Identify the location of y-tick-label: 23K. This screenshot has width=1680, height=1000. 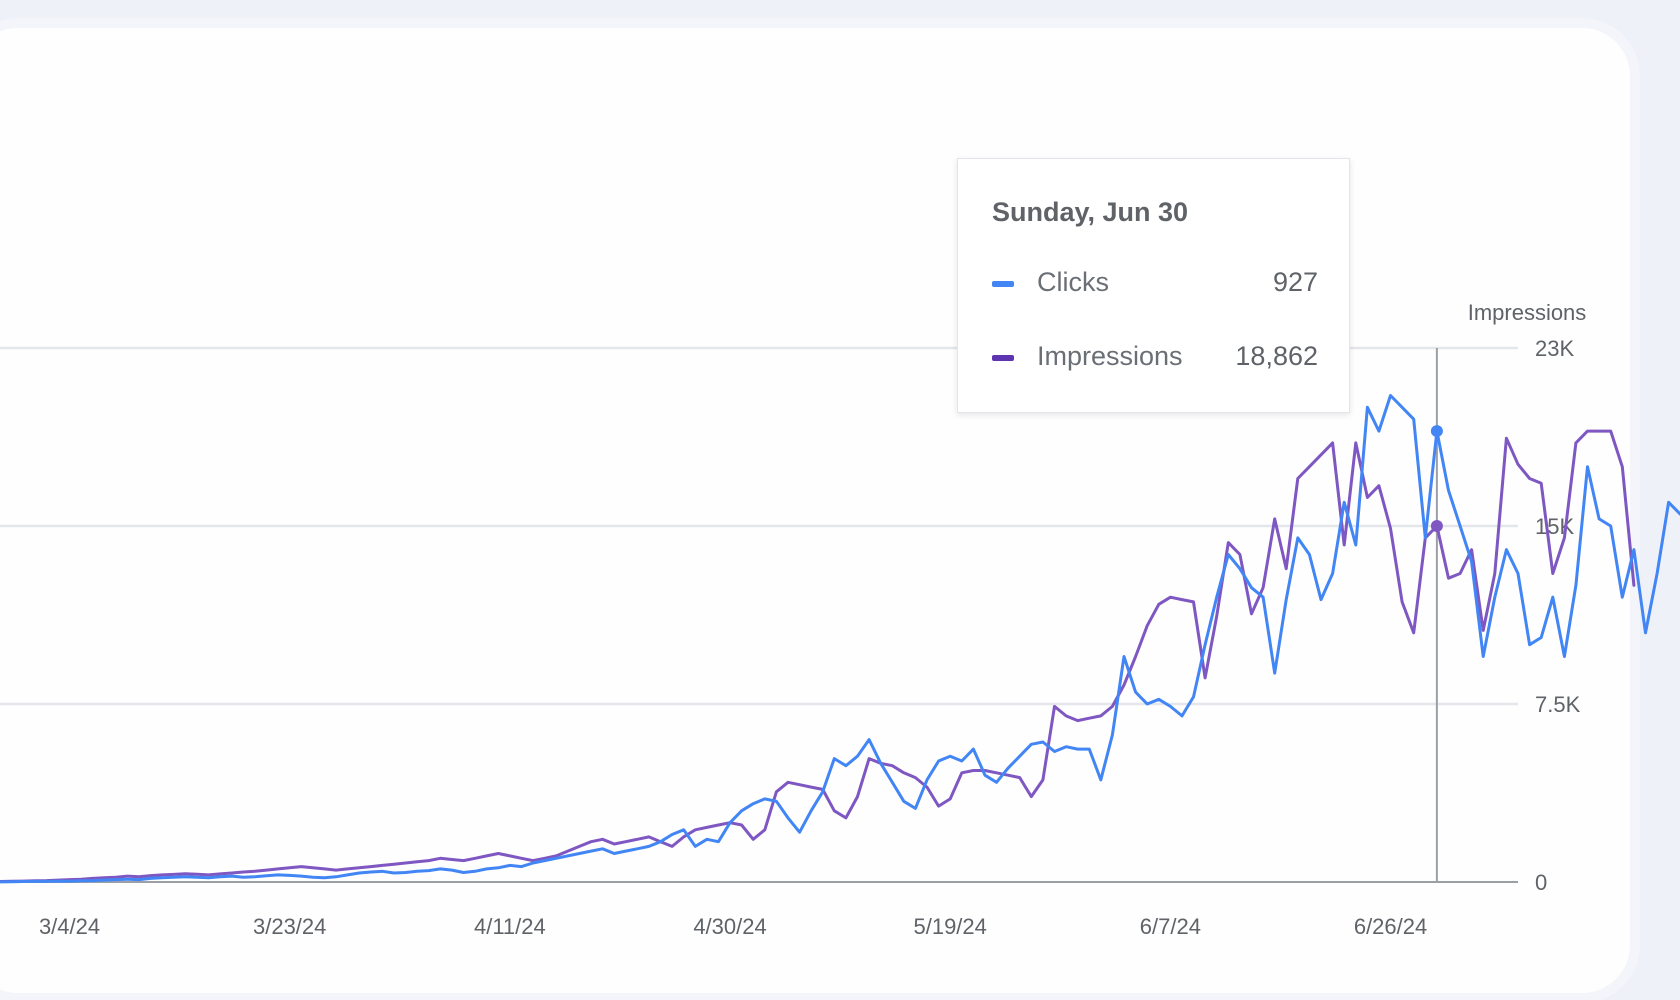
(1554, 348).